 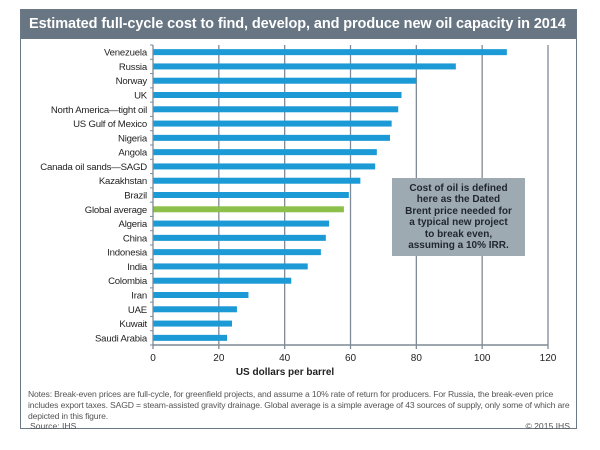 I want to click on copyright-text: © 2015 IHS, so click(x=547, y=426).